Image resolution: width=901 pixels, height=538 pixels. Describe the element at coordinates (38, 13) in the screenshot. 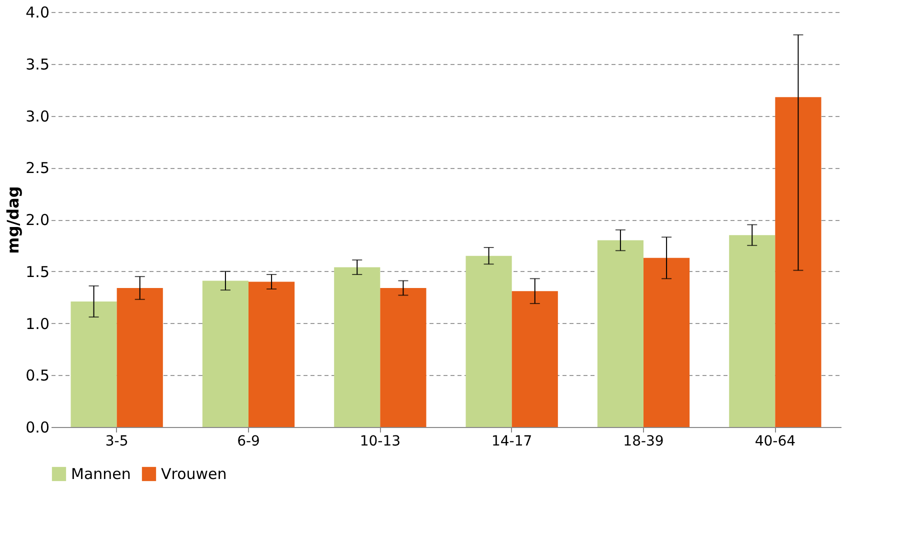

I see `y-tick-label: 4.0` at that location.